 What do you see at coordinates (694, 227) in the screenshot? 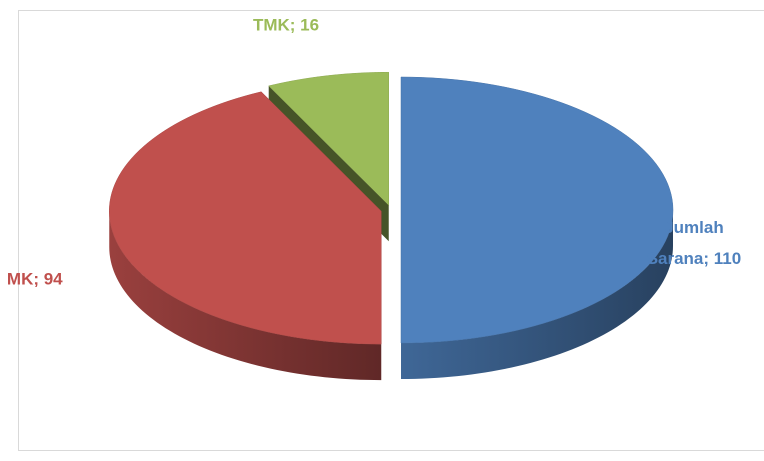
I see `label-line: Jumlah` at bounding box center [694, 227].